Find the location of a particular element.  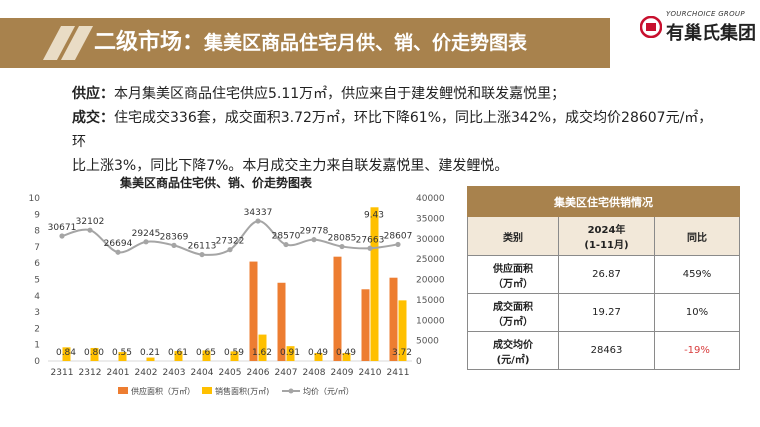

y-left-tick-label: 2 is located at coordinates (37, 329).